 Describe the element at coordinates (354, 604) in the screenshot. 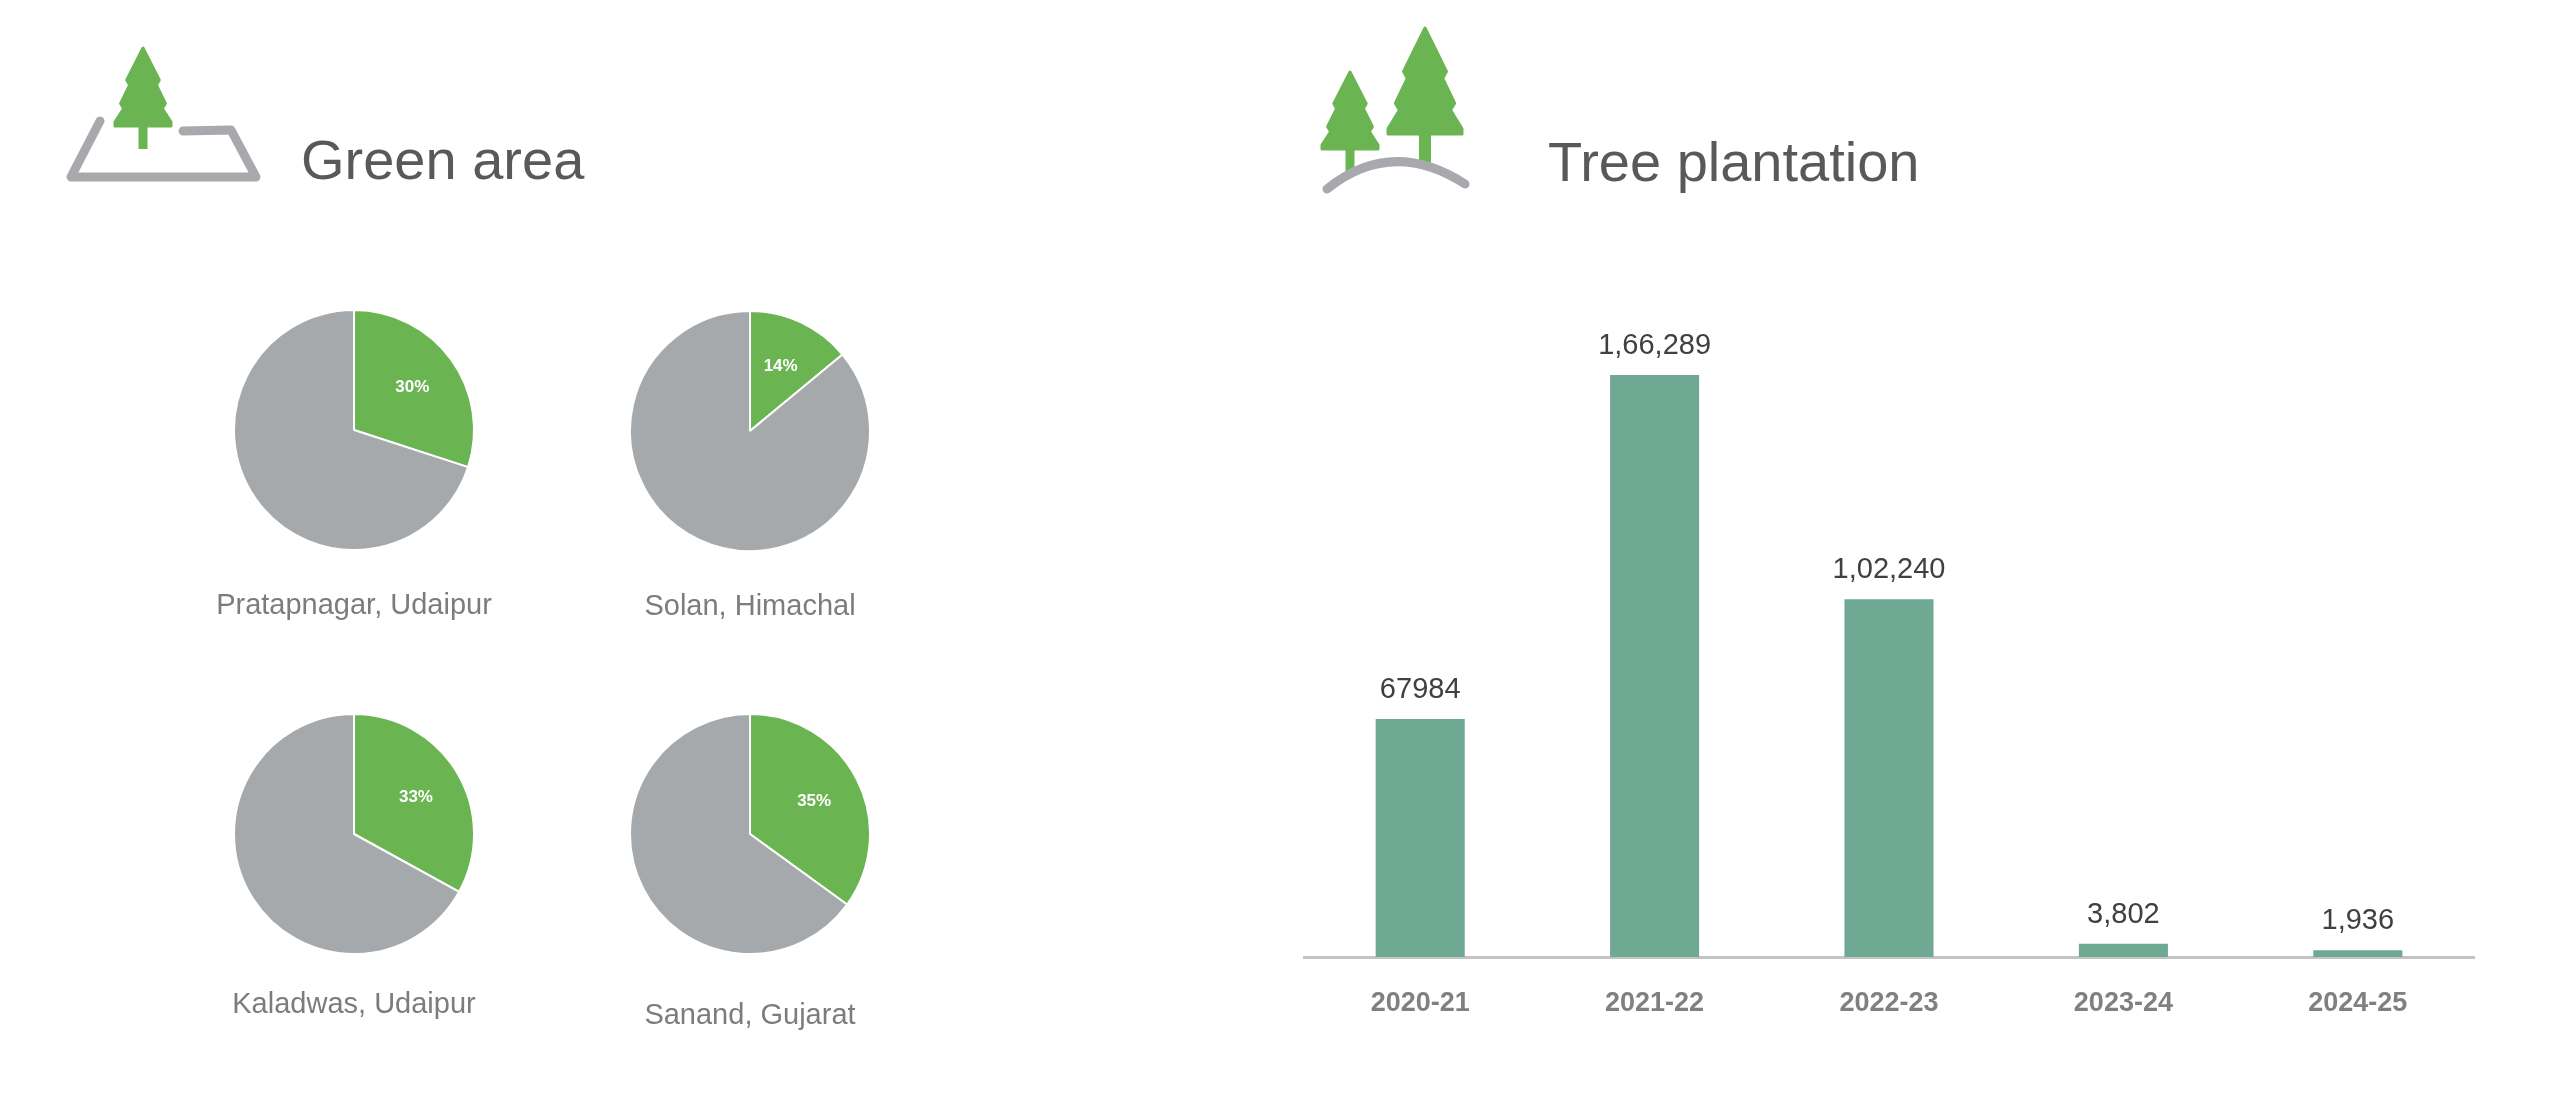

I see `text: Pratapnagar, Udaipur` at that location.